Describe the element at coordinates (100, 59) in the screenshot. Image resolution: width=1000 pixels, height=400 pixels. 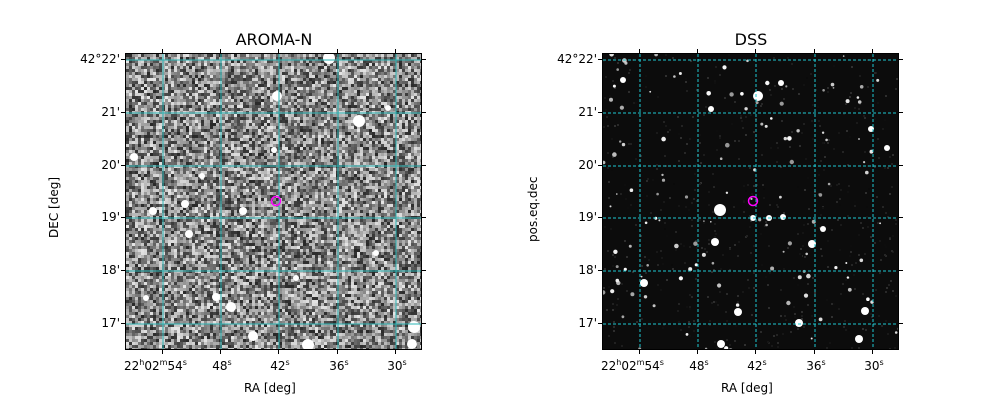
I see `ytick-label: 42°22'` at that location.